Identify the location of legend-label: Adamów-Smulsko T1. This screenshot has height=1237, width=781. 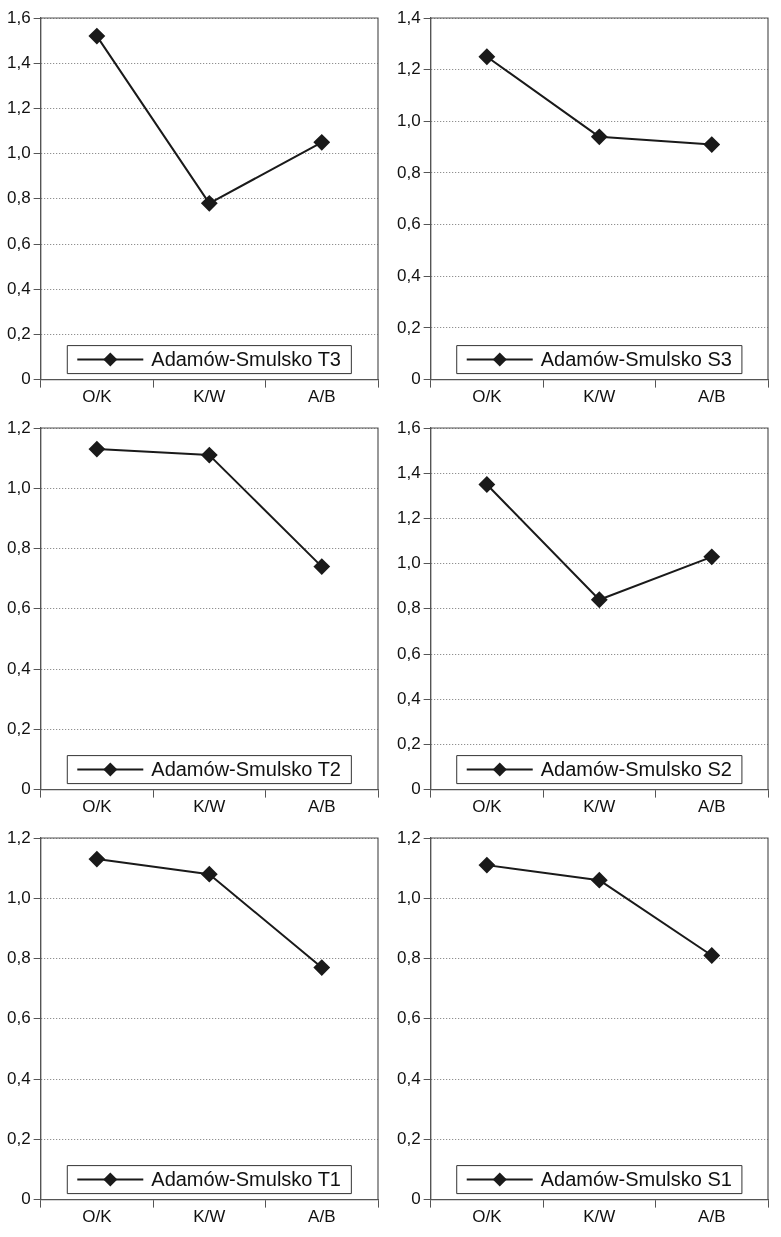
(246, 1179).